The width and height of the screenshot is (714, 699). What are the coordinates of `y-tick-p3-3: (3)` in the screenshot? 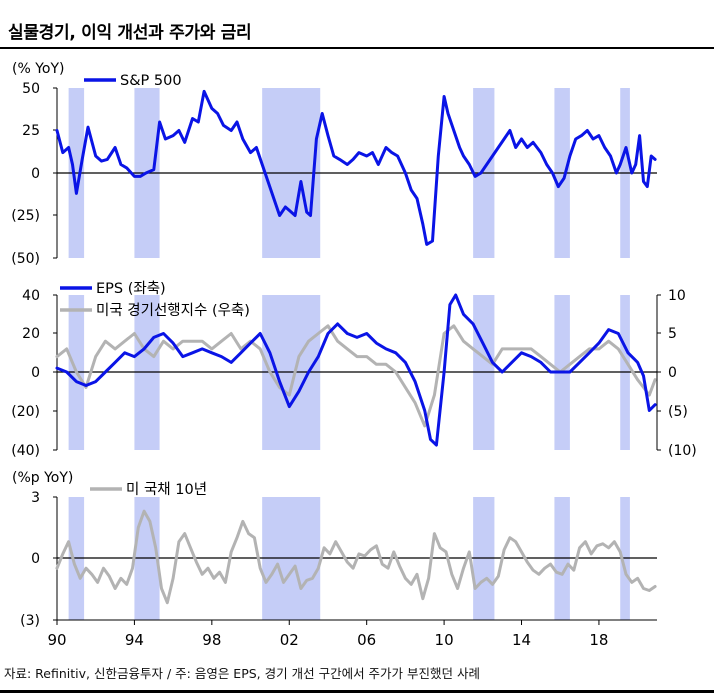 It's located at (30, 621).